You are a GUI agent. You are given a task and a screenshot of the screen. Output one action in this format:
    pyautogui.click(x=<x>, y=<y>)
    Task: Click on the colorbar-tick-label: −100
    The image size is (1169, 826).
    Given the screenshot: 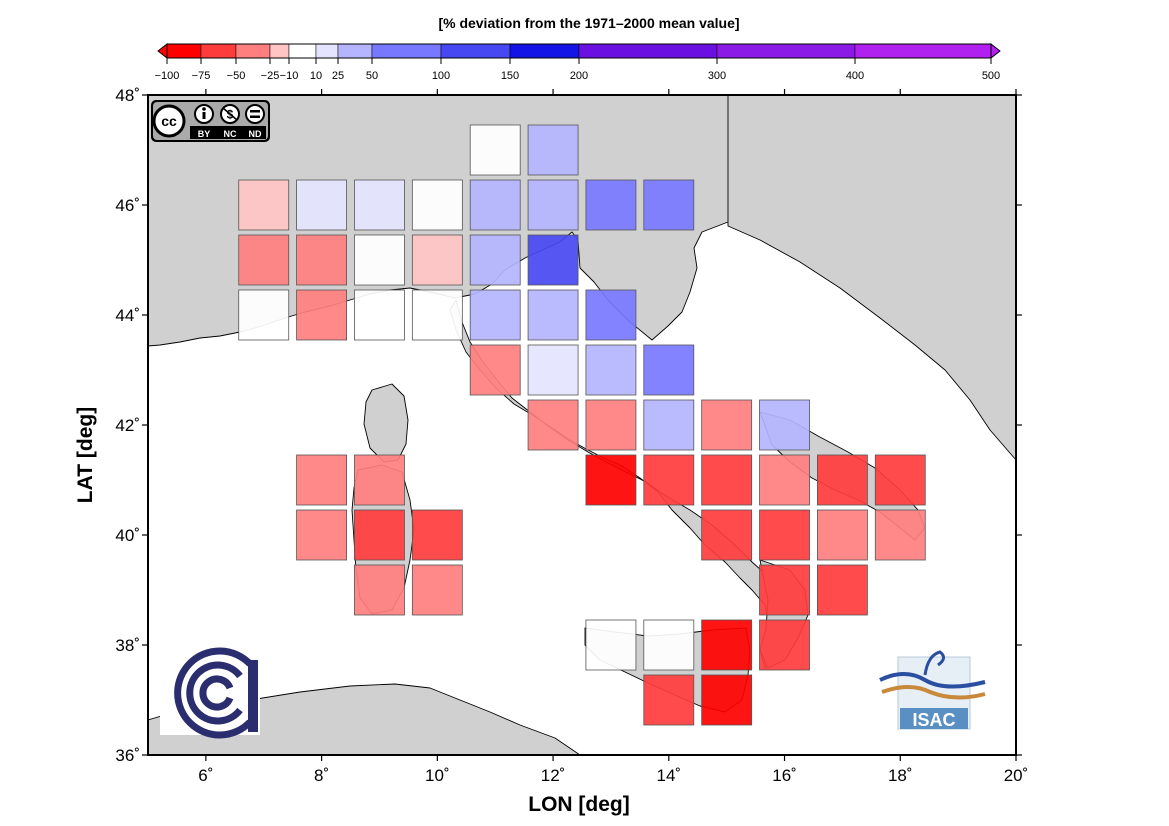 What is the action you would take?
    pyautogui.click(x=167, y=76)
    